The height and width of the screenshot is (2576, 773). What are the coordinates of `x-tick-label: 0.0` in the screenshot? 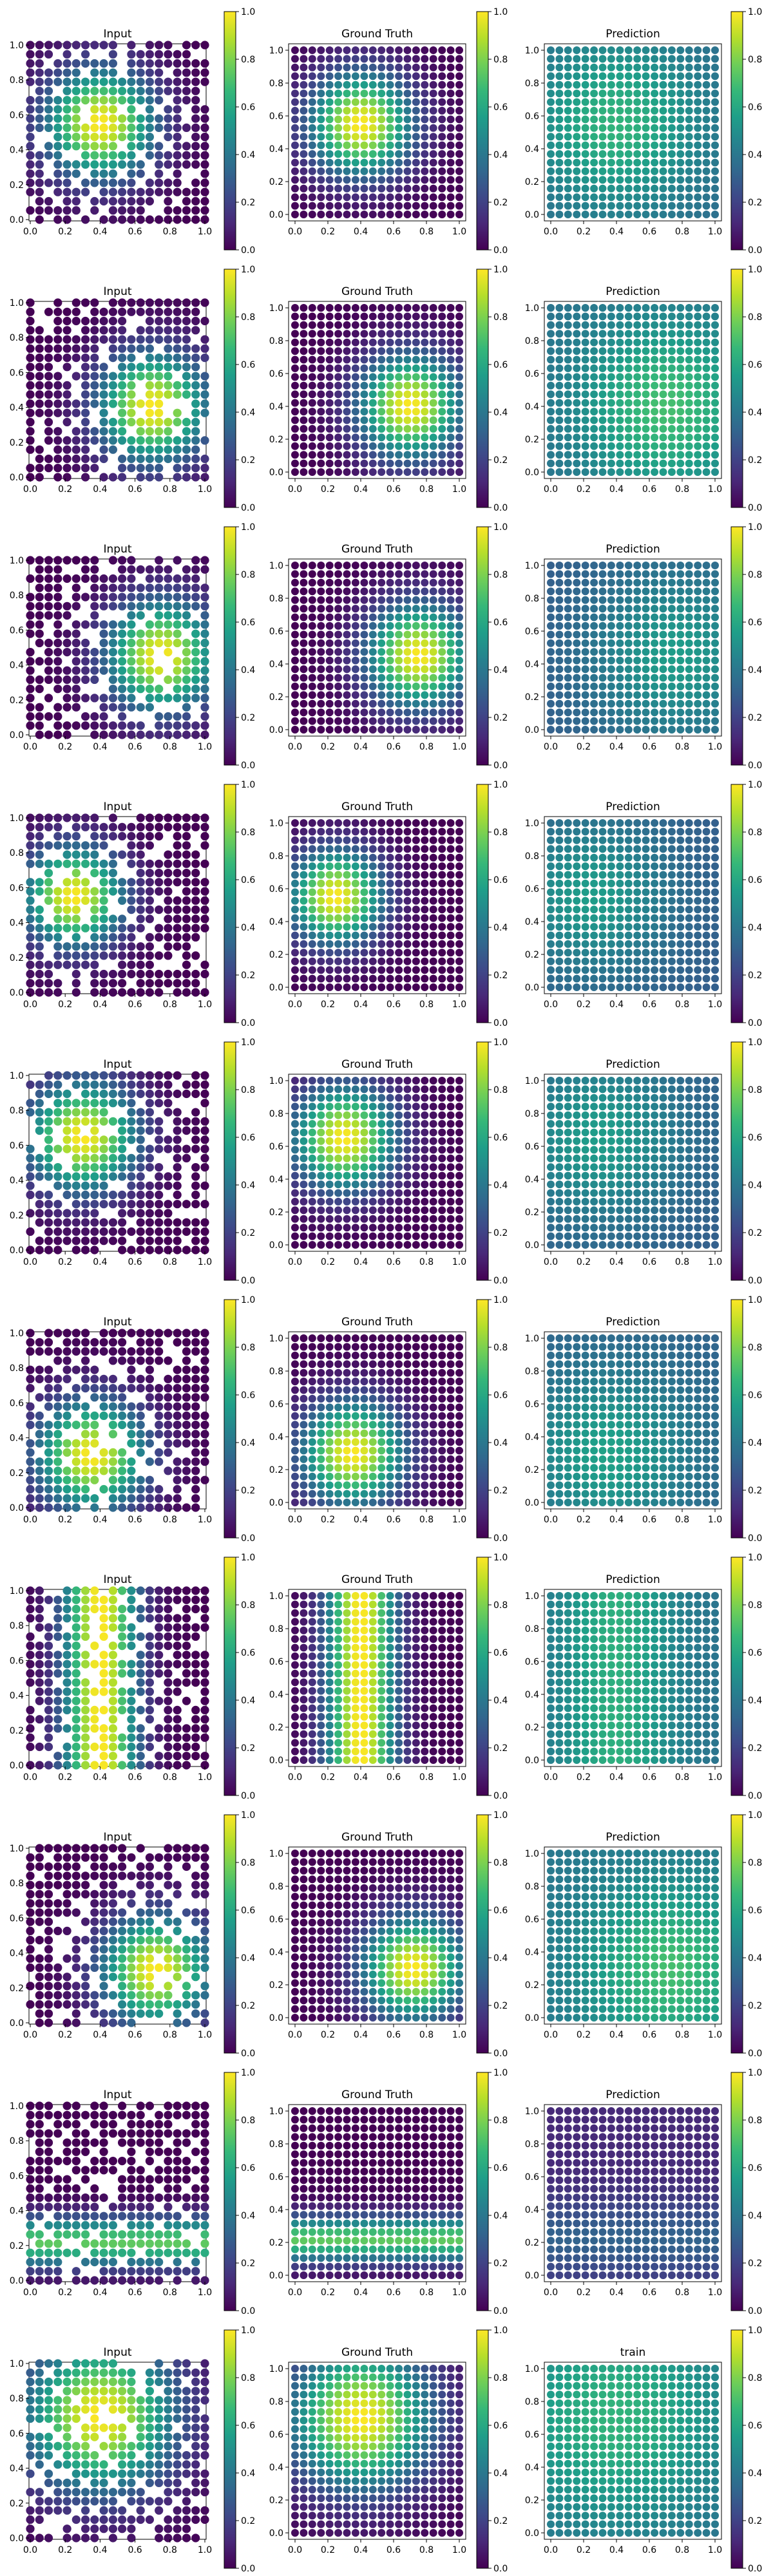 It's located at (30, 1005).